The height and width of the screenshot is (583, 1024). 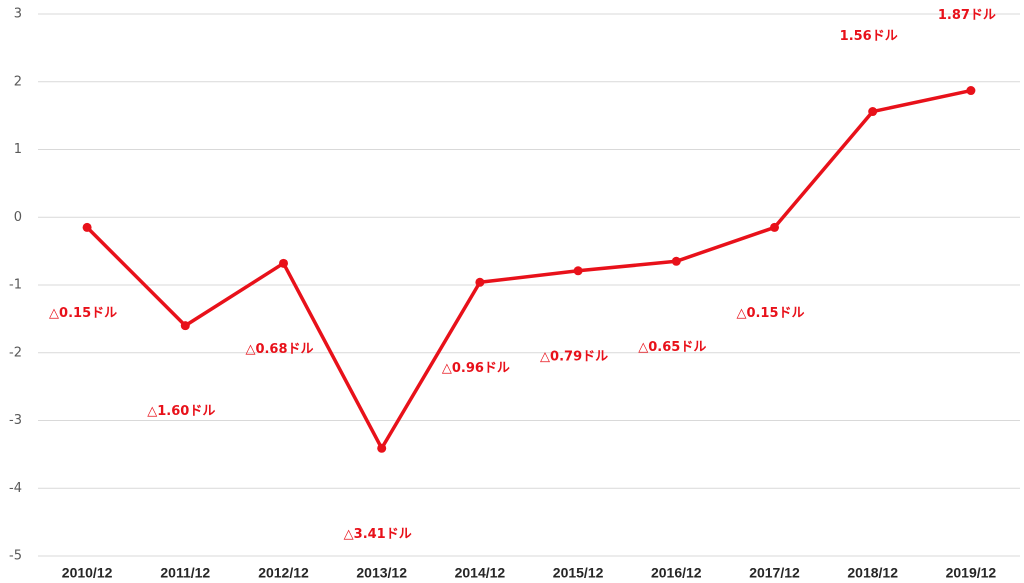 What do you see at coordinates (480, 573) in the screenshot?
I see `x-tick-label: 2014/12` at bounding box center [480, 573].